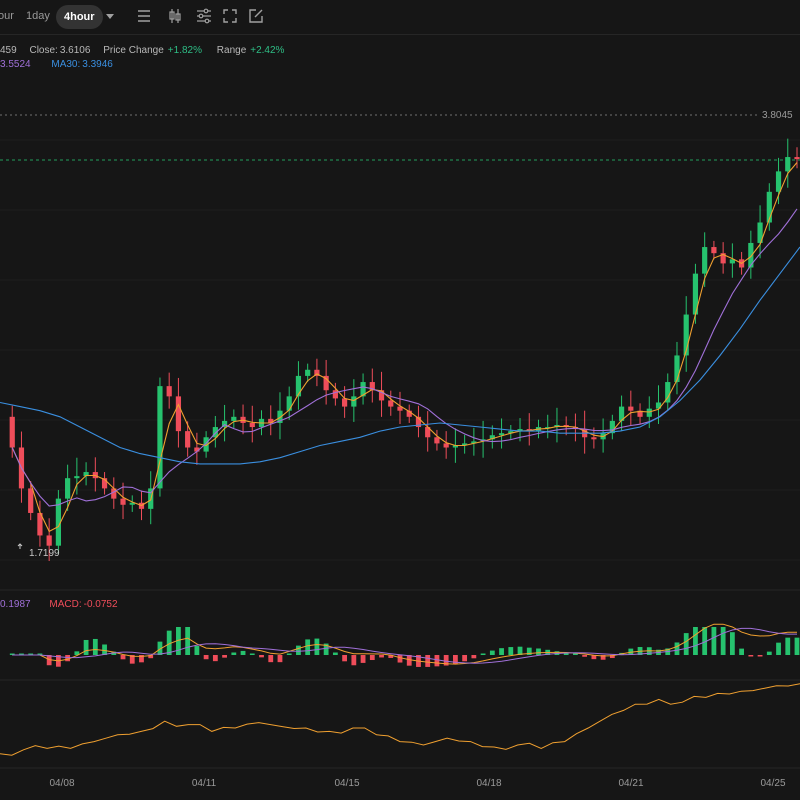  Describe the element at coordinates (15, 604) in the screenshot. I see `macd-fragment-value: 0.1987` at that location.